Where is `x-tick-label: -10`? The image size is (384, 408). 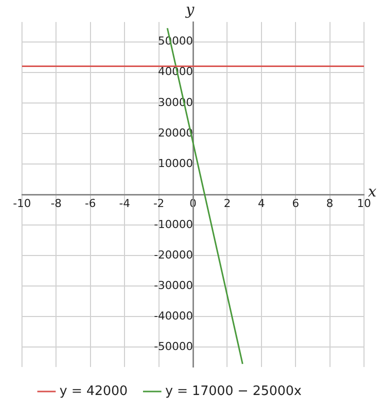 x-tick-label: -10 is located at coordinates (22, 203).